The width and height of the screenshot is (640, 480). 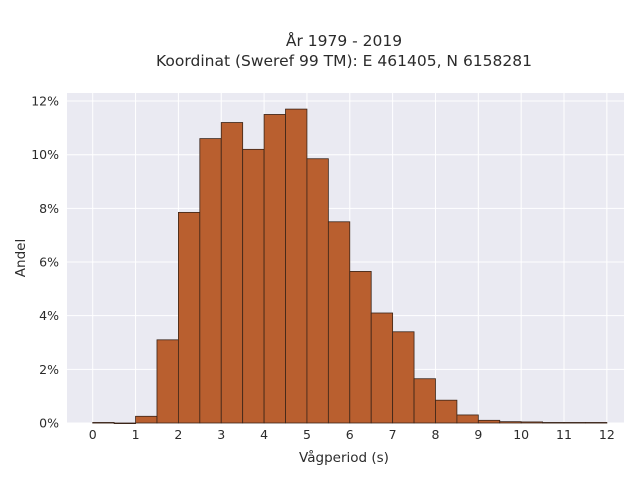 I want to click on x-tick-label: 9, so click(x=478, y=434).